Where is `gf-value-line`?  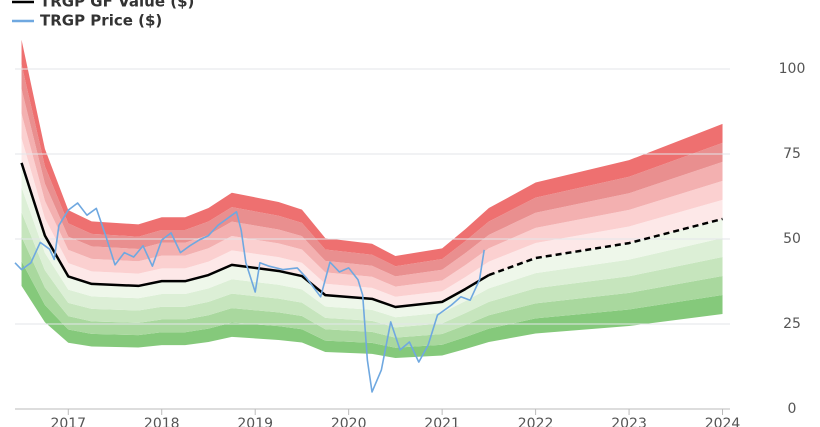 gf-value-line is located at coordinates (605, 247).